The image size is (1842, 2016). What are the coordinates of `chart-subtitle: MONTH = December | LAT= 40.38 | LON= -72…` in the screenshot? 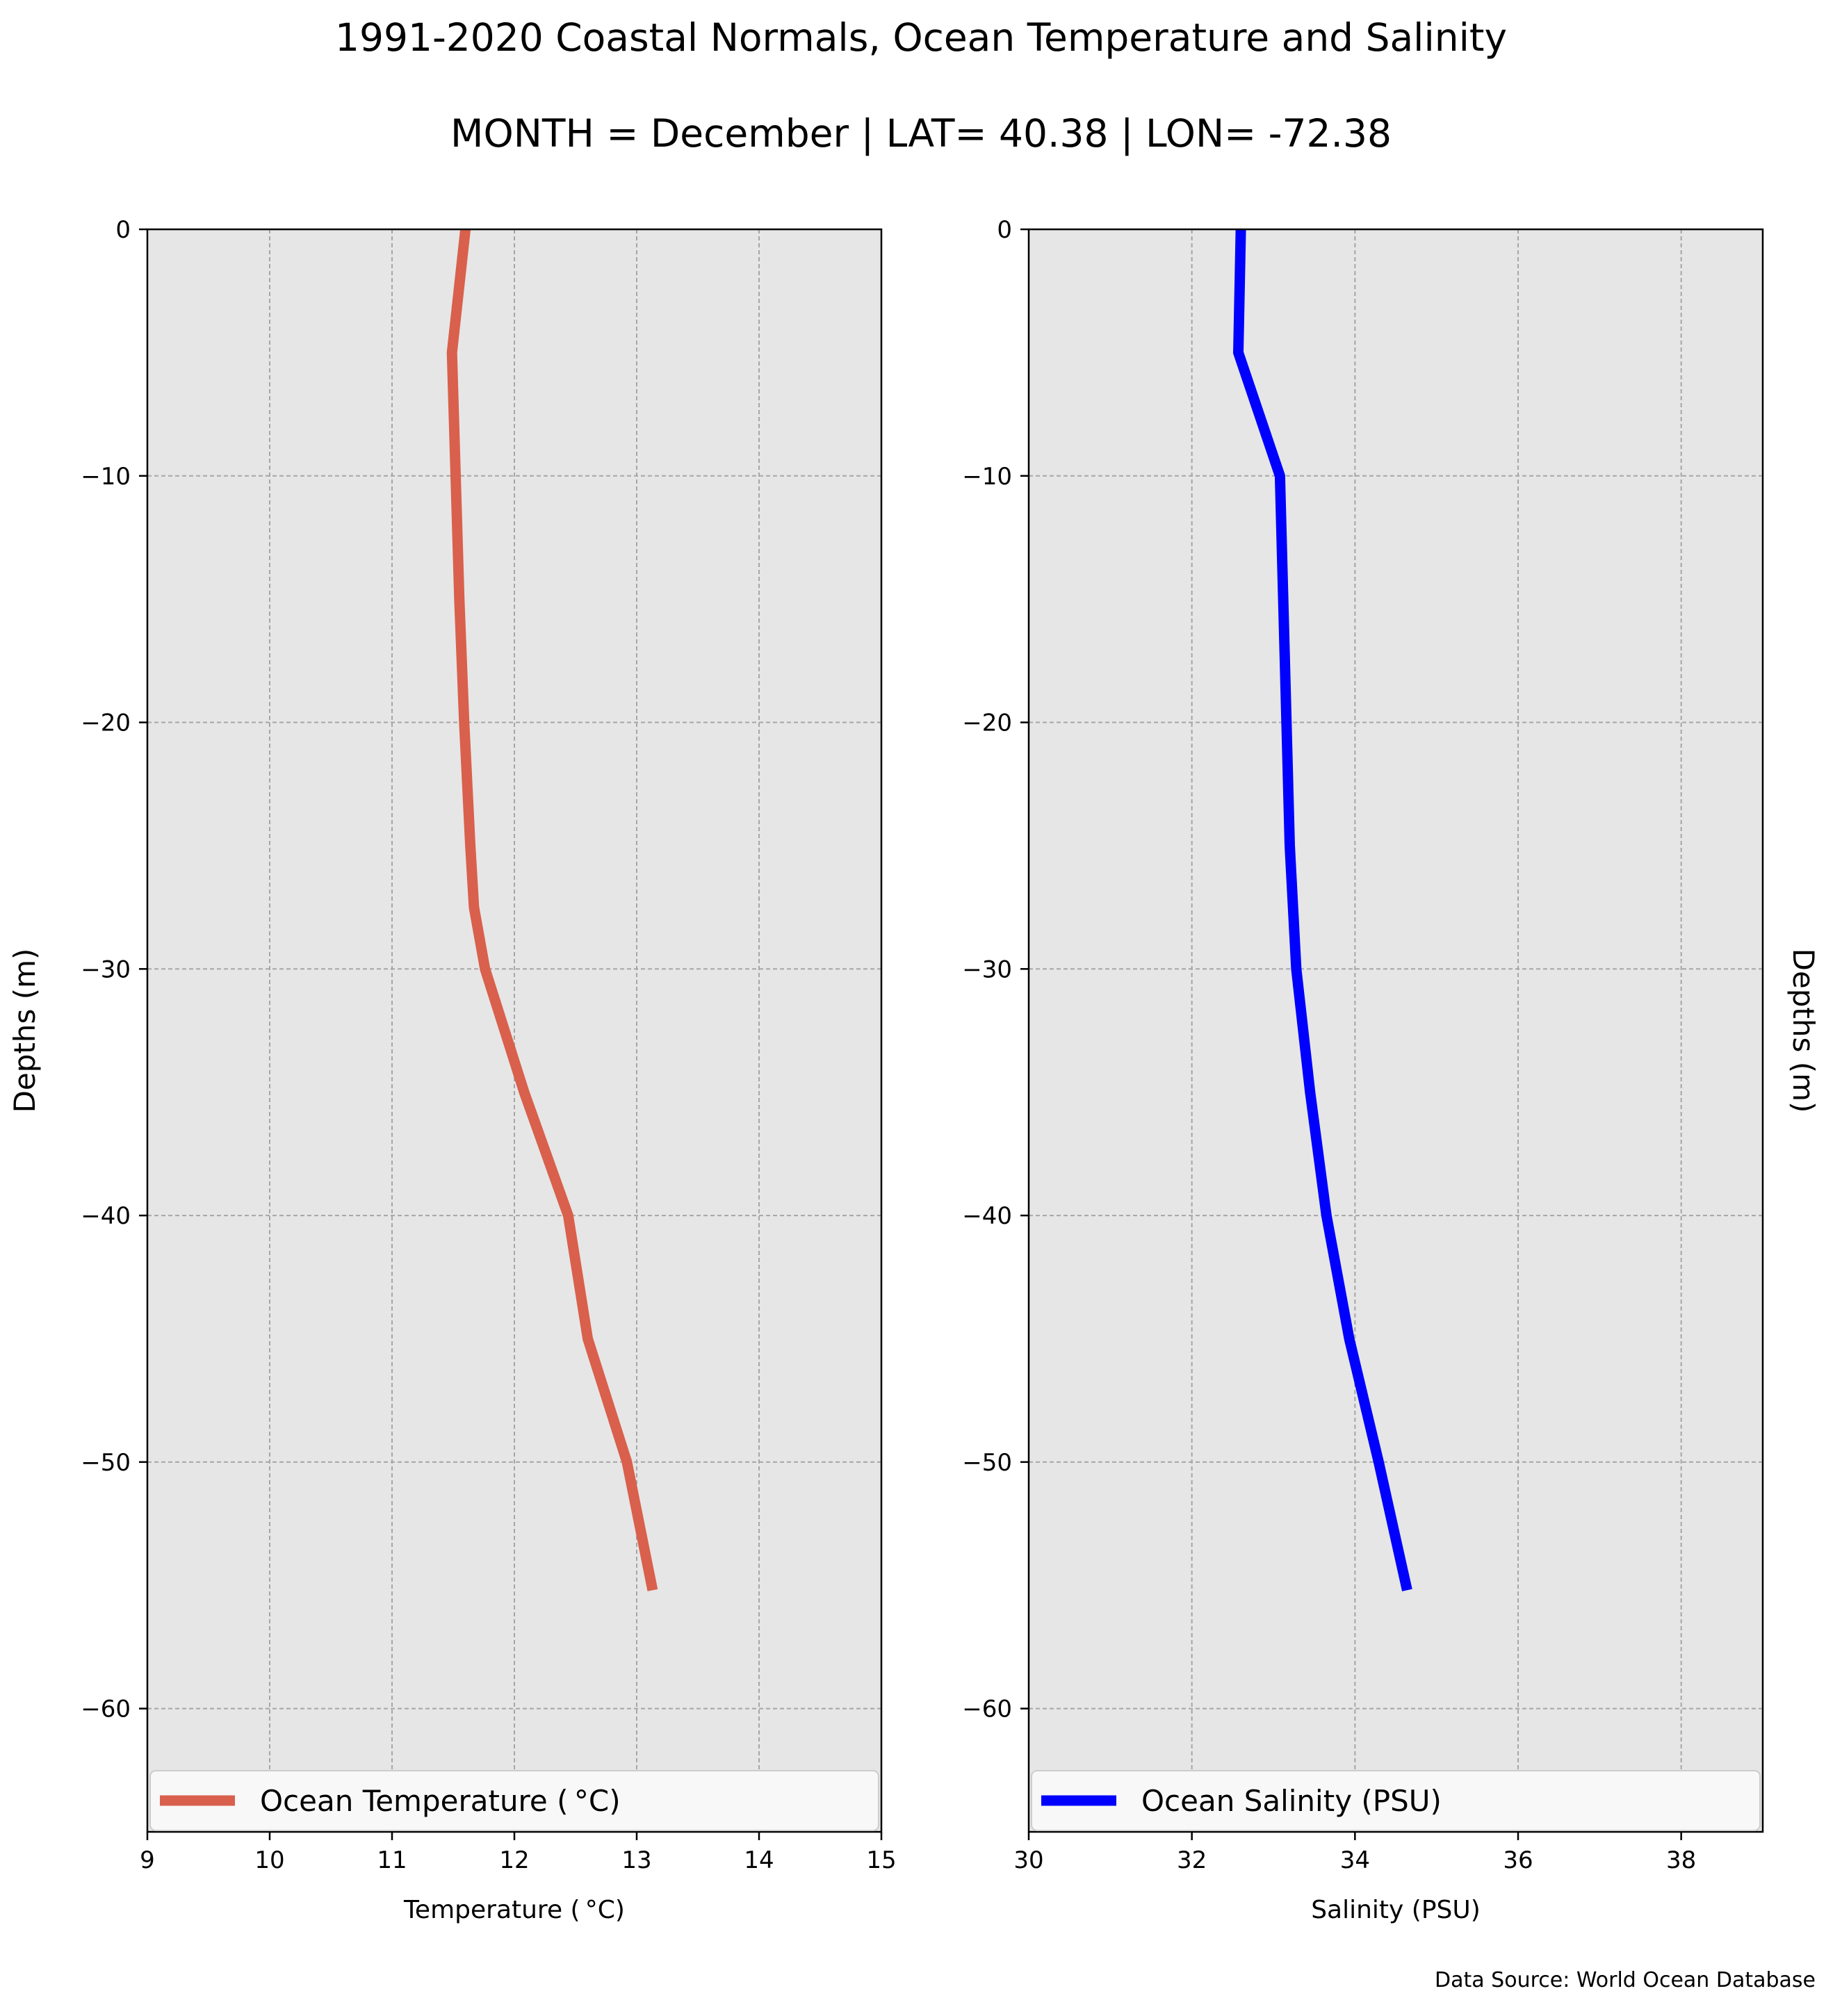 It's located at (921, 133).